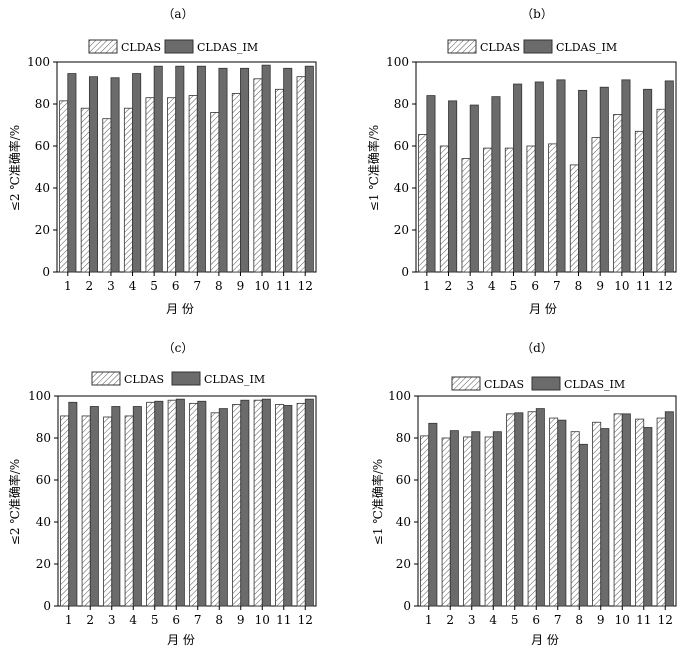  Describe the element at coordinates (492, 286) in the screenshot. I see `x-tick-label: 4` at that location.